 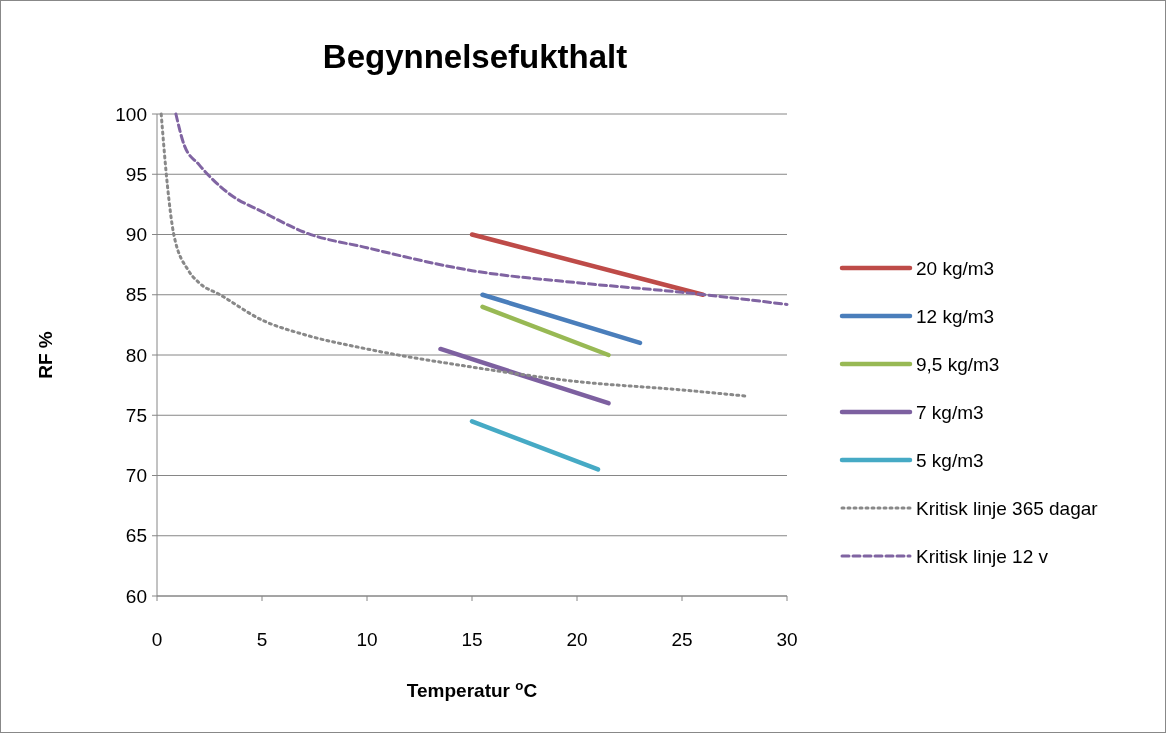 What do you see at coordinates (136, 174) in the screenshot?
I see `y-tick-label: 95` at bounding box center [136, 174].